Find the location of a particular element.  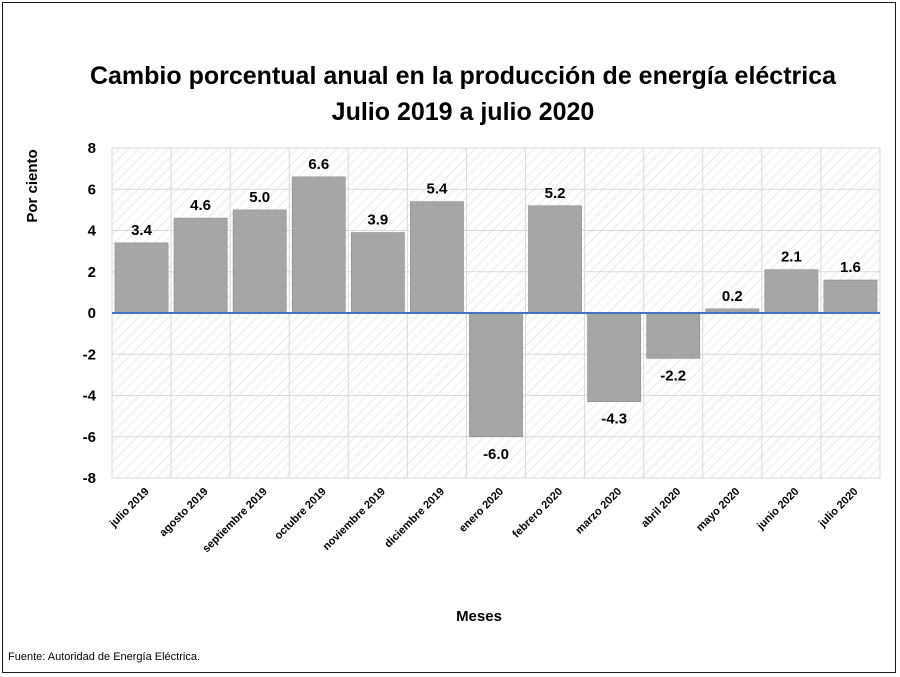

data-label: 4.6 is located at coordinates (200, 205).